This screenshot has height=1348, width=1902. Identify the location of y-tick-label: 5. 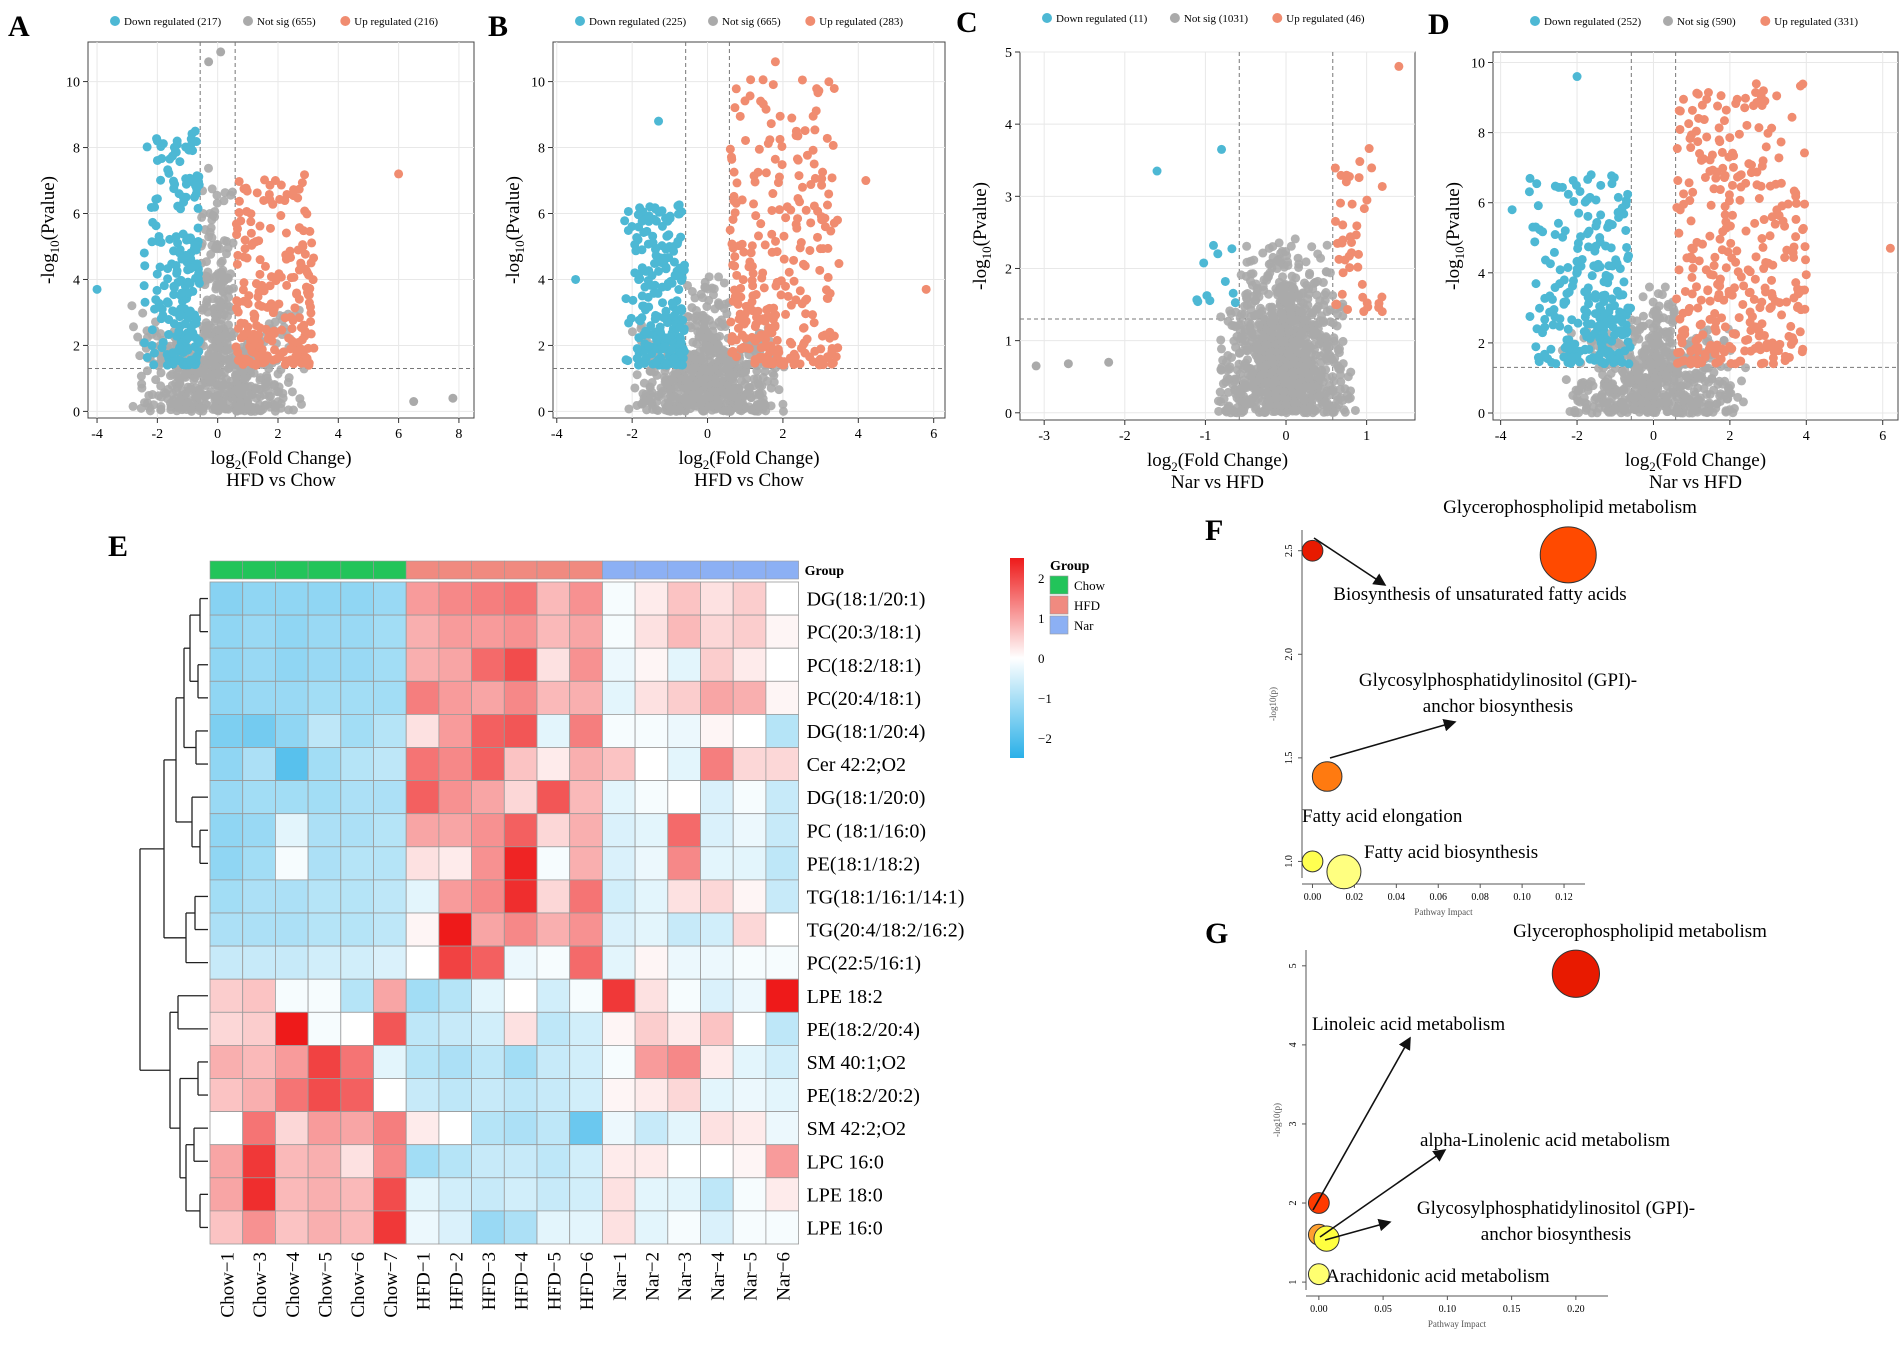
(1008, 53).